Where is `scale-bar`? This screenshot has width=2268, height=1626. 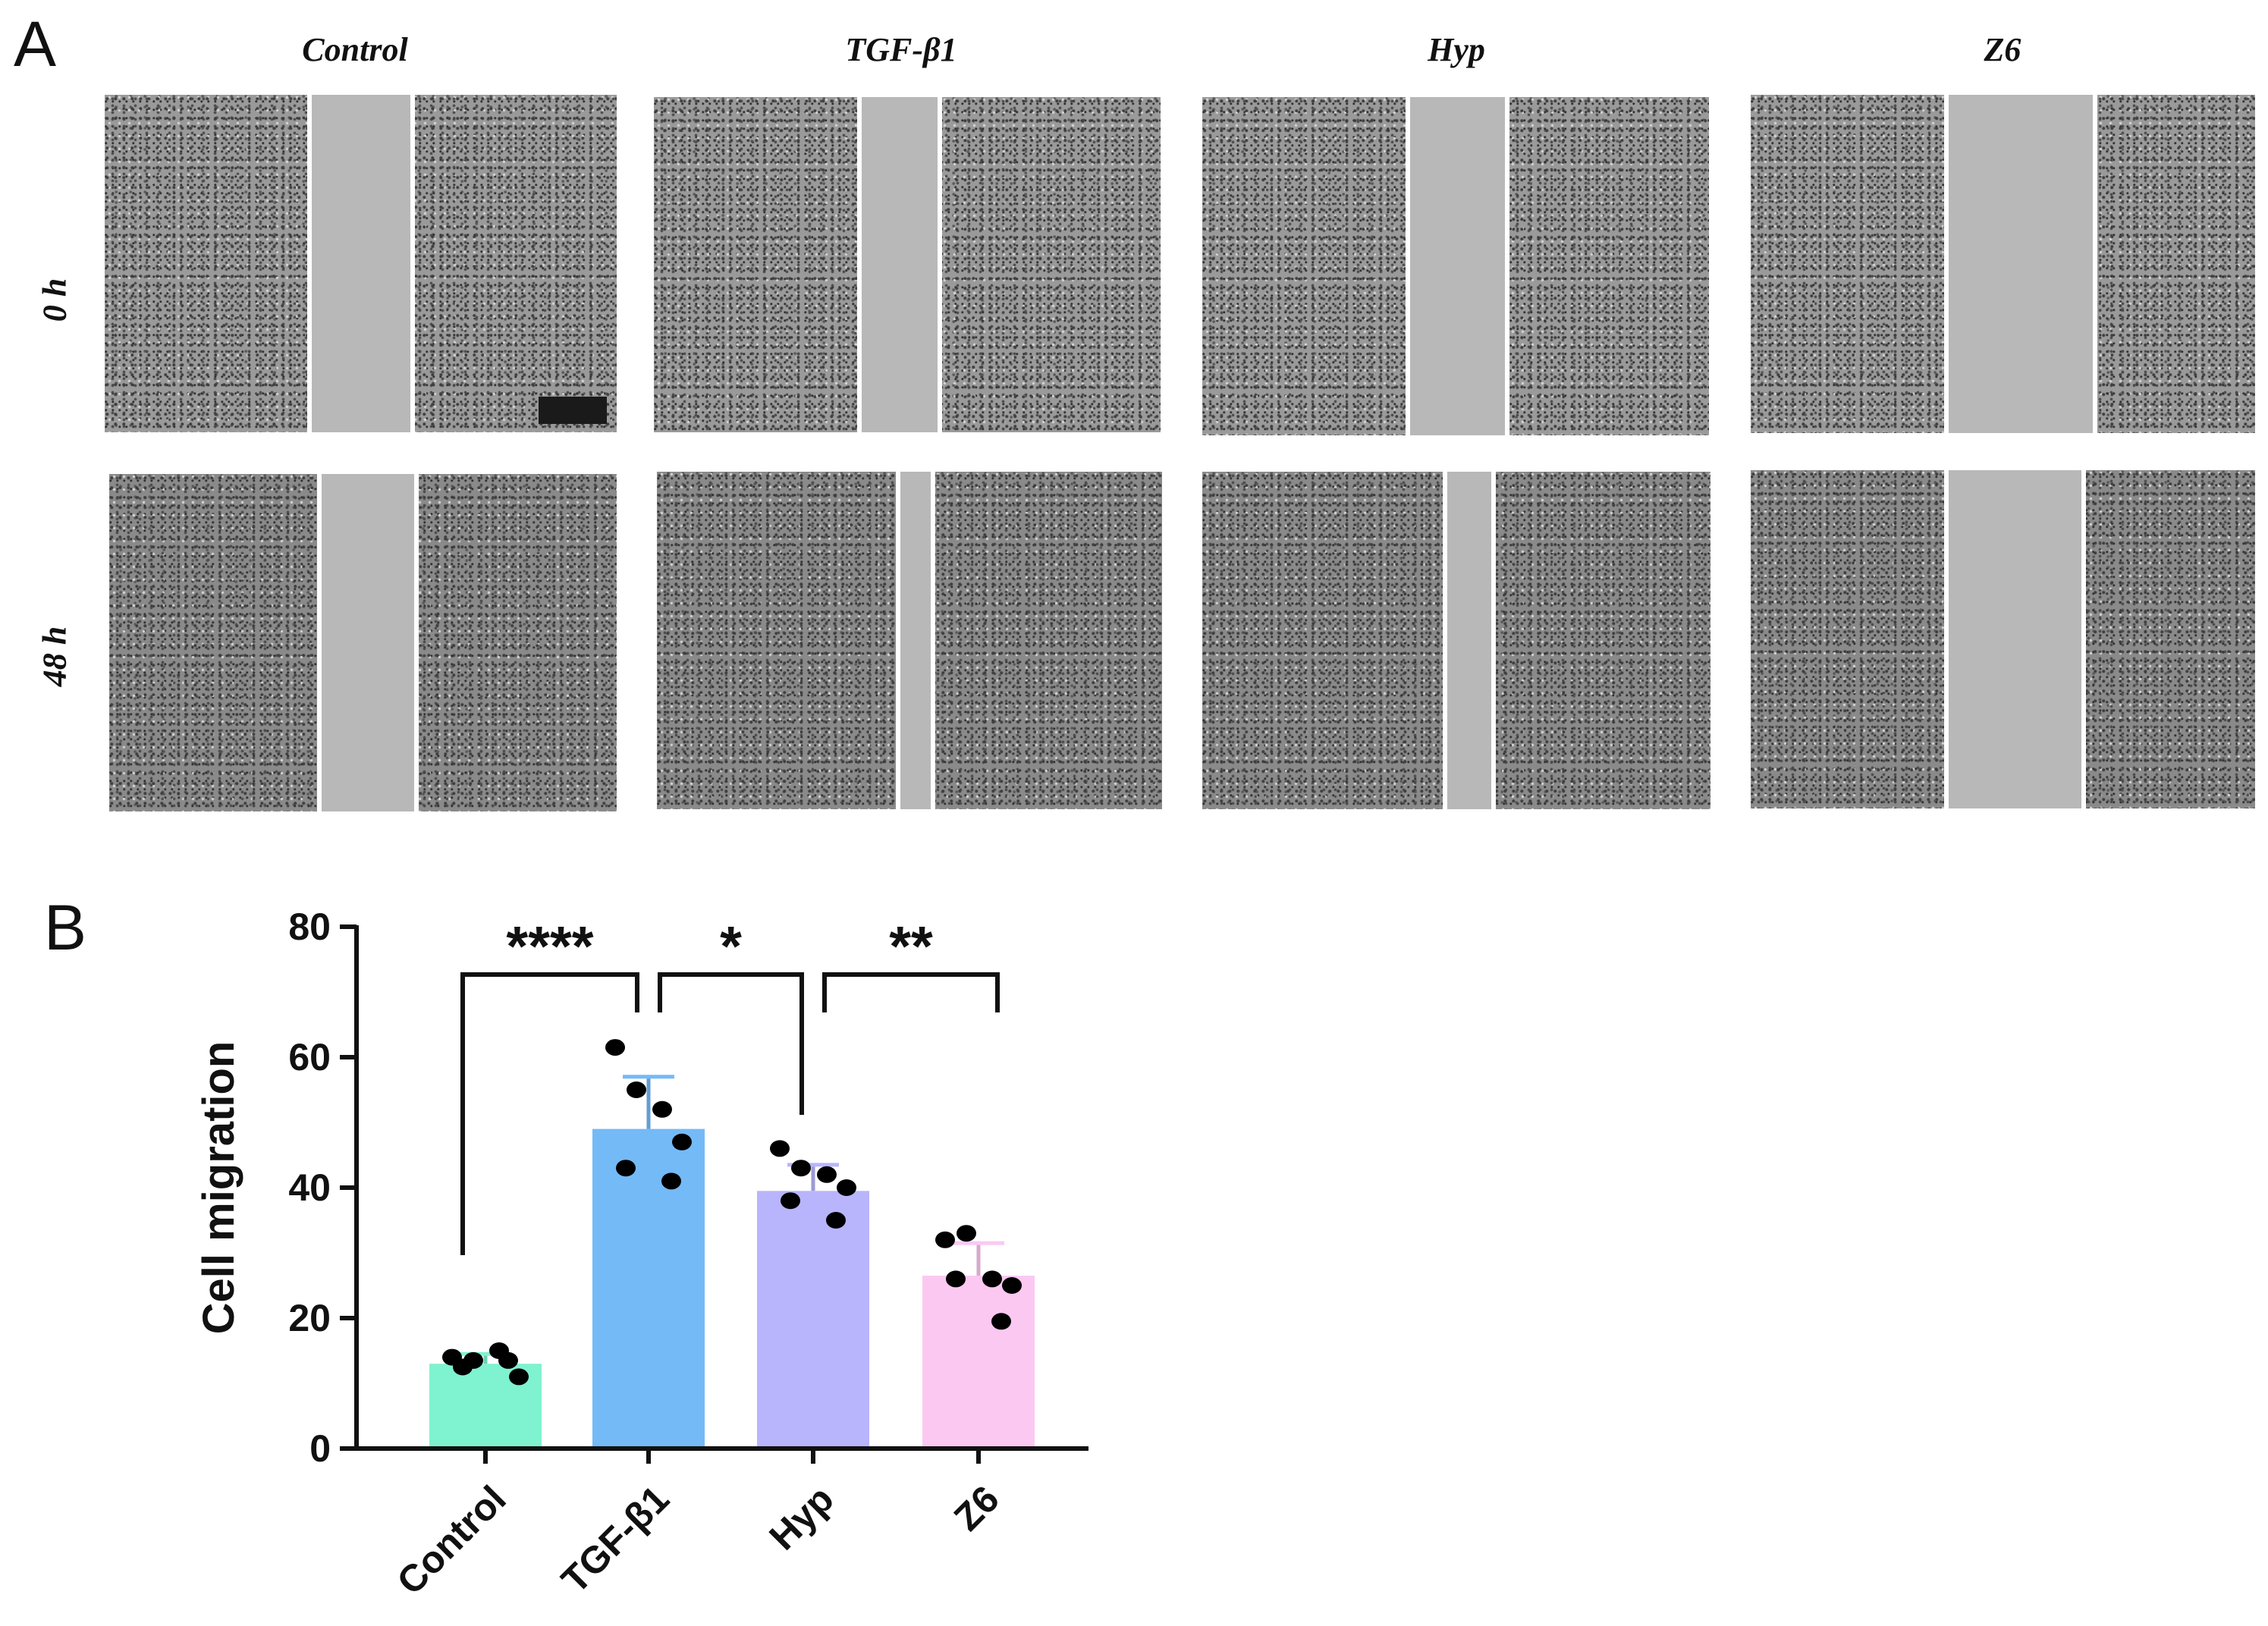 scale-bar is located at coordinates (573, 410).